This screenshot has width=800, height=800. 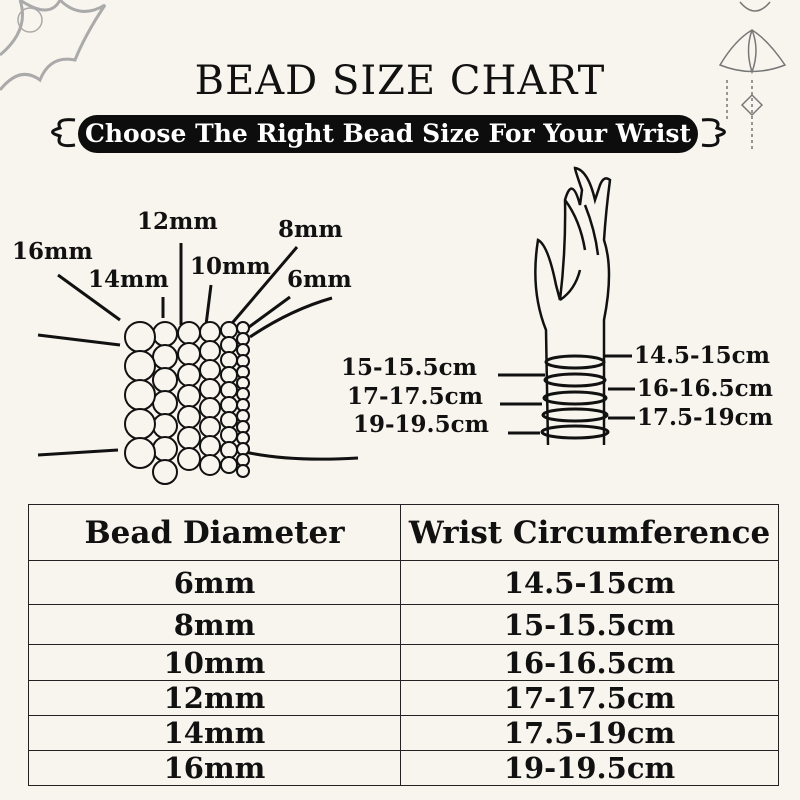 I want to click on scroll-flourish-icon, so click(x=388, y=133).